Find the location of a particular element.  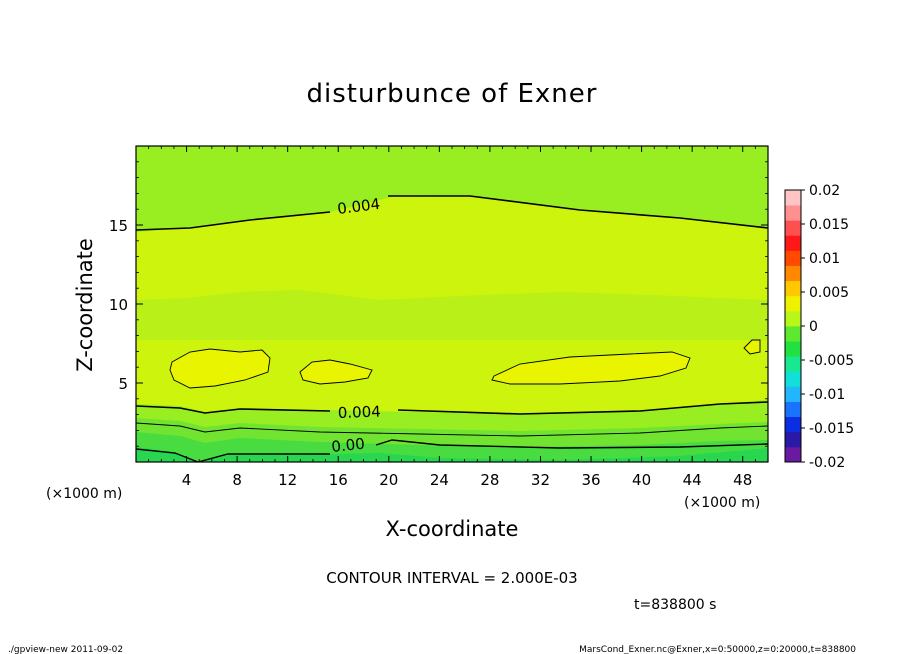

colorbar-label: 0.01 is located at coordinates (824, 259).